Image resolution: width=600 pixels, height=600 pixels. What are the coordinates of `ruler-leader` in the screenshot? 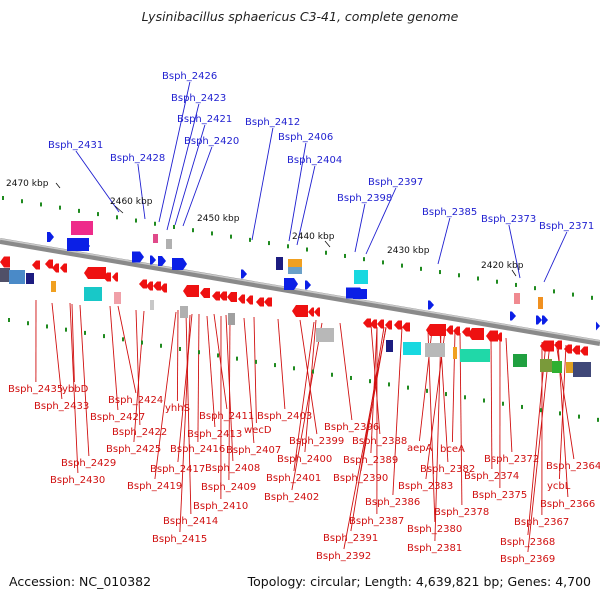 It's located at (327, 244).